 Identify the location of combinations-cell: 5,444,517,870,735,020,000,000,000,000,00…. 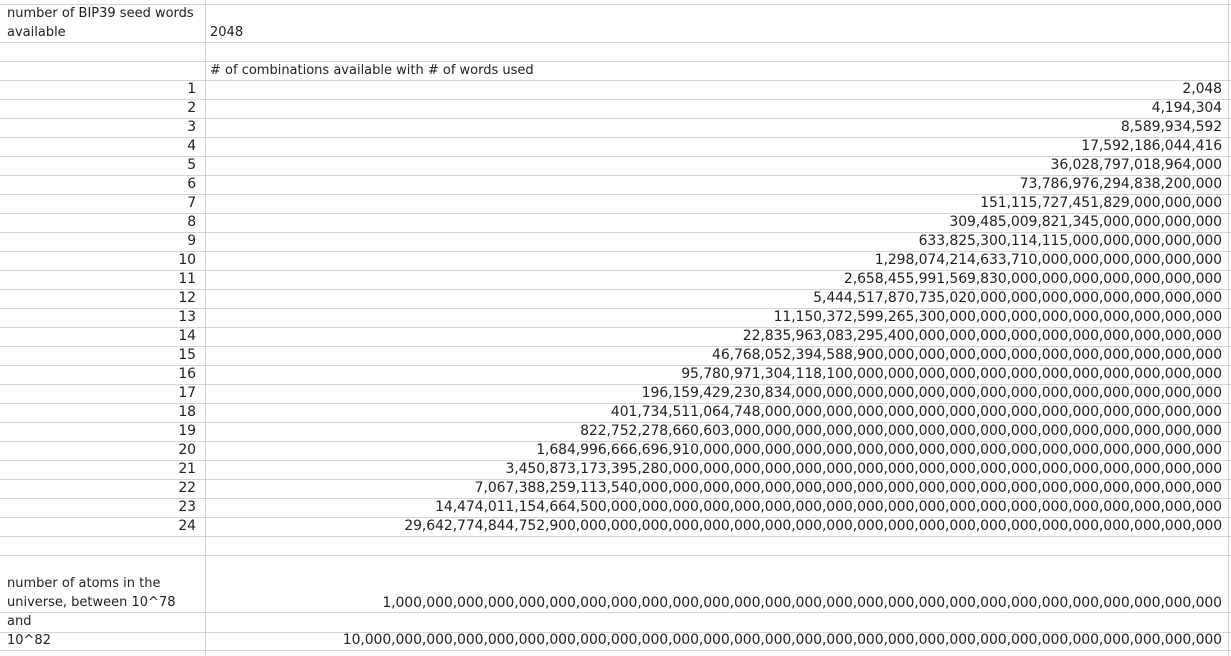
(1017, 298).